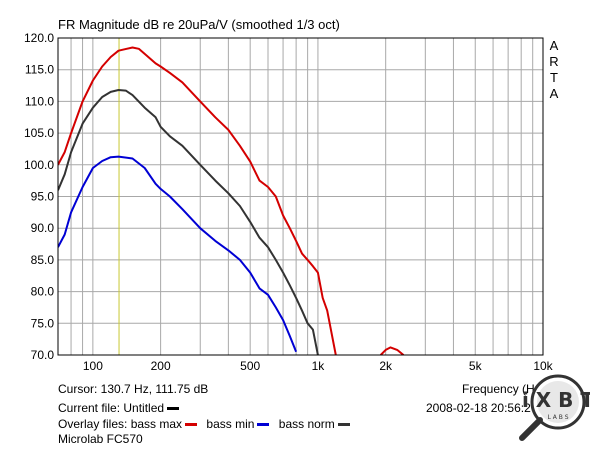  I want to click on y-tick-label: 100.0, so click(39, 165).